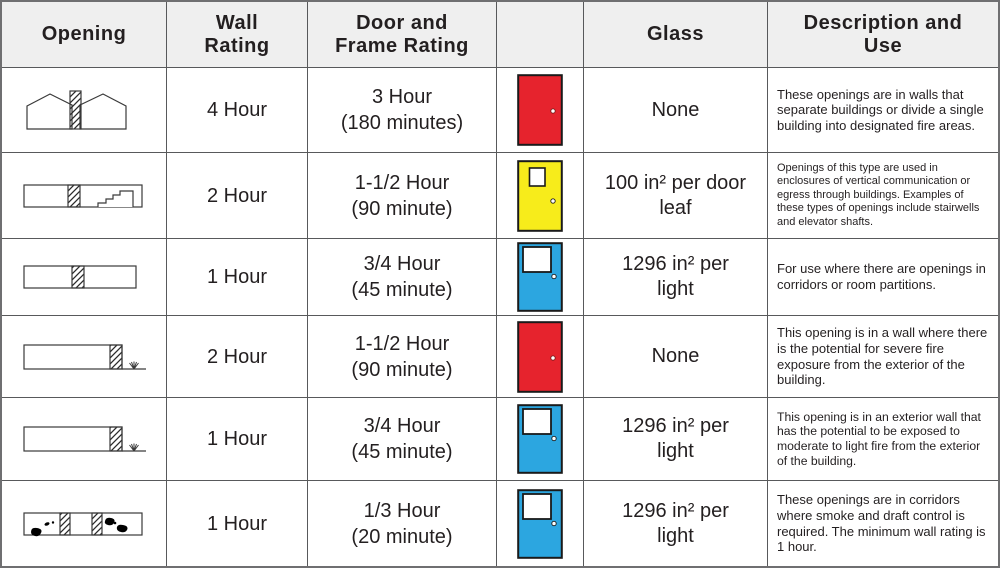 The image size is (1000, 568). Describe the element at coordinates (237, 439) in the screenshot. I see `cell-wall-rating-row5: 1 Hour` at that location.